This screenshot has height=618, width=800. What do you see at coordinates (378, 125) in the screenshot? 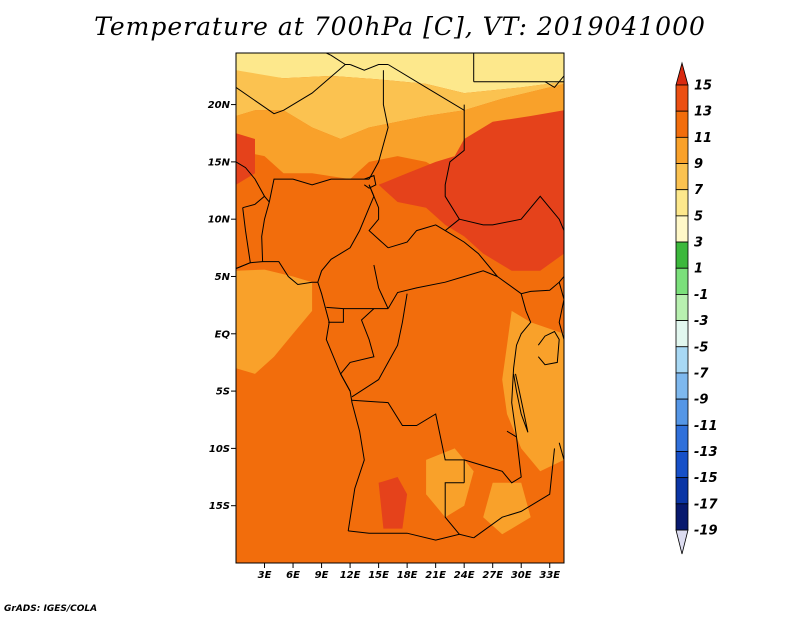
I see `border-niger-chad` at bounding box center [378, 125].